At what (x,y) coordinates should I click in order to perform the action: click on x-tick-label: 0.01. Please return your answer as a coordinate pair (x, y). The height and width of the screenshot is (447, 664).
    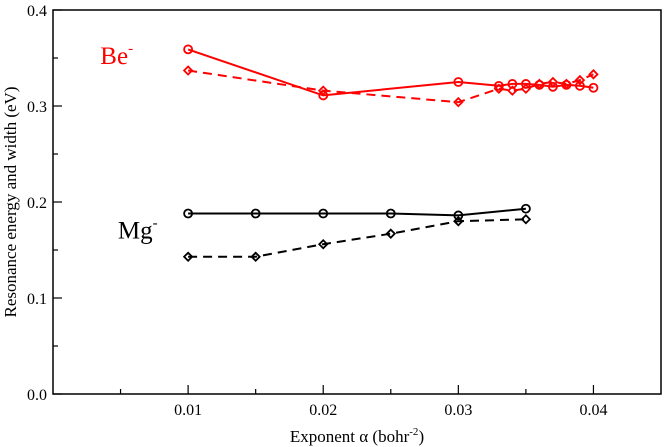
    Looking at the image, I should click on (188, 410).